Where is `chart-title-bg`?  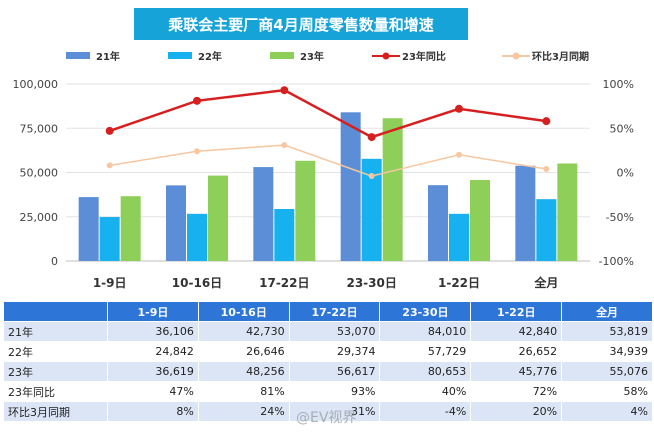
chart-title-bg is located at coordinates (301, 24).